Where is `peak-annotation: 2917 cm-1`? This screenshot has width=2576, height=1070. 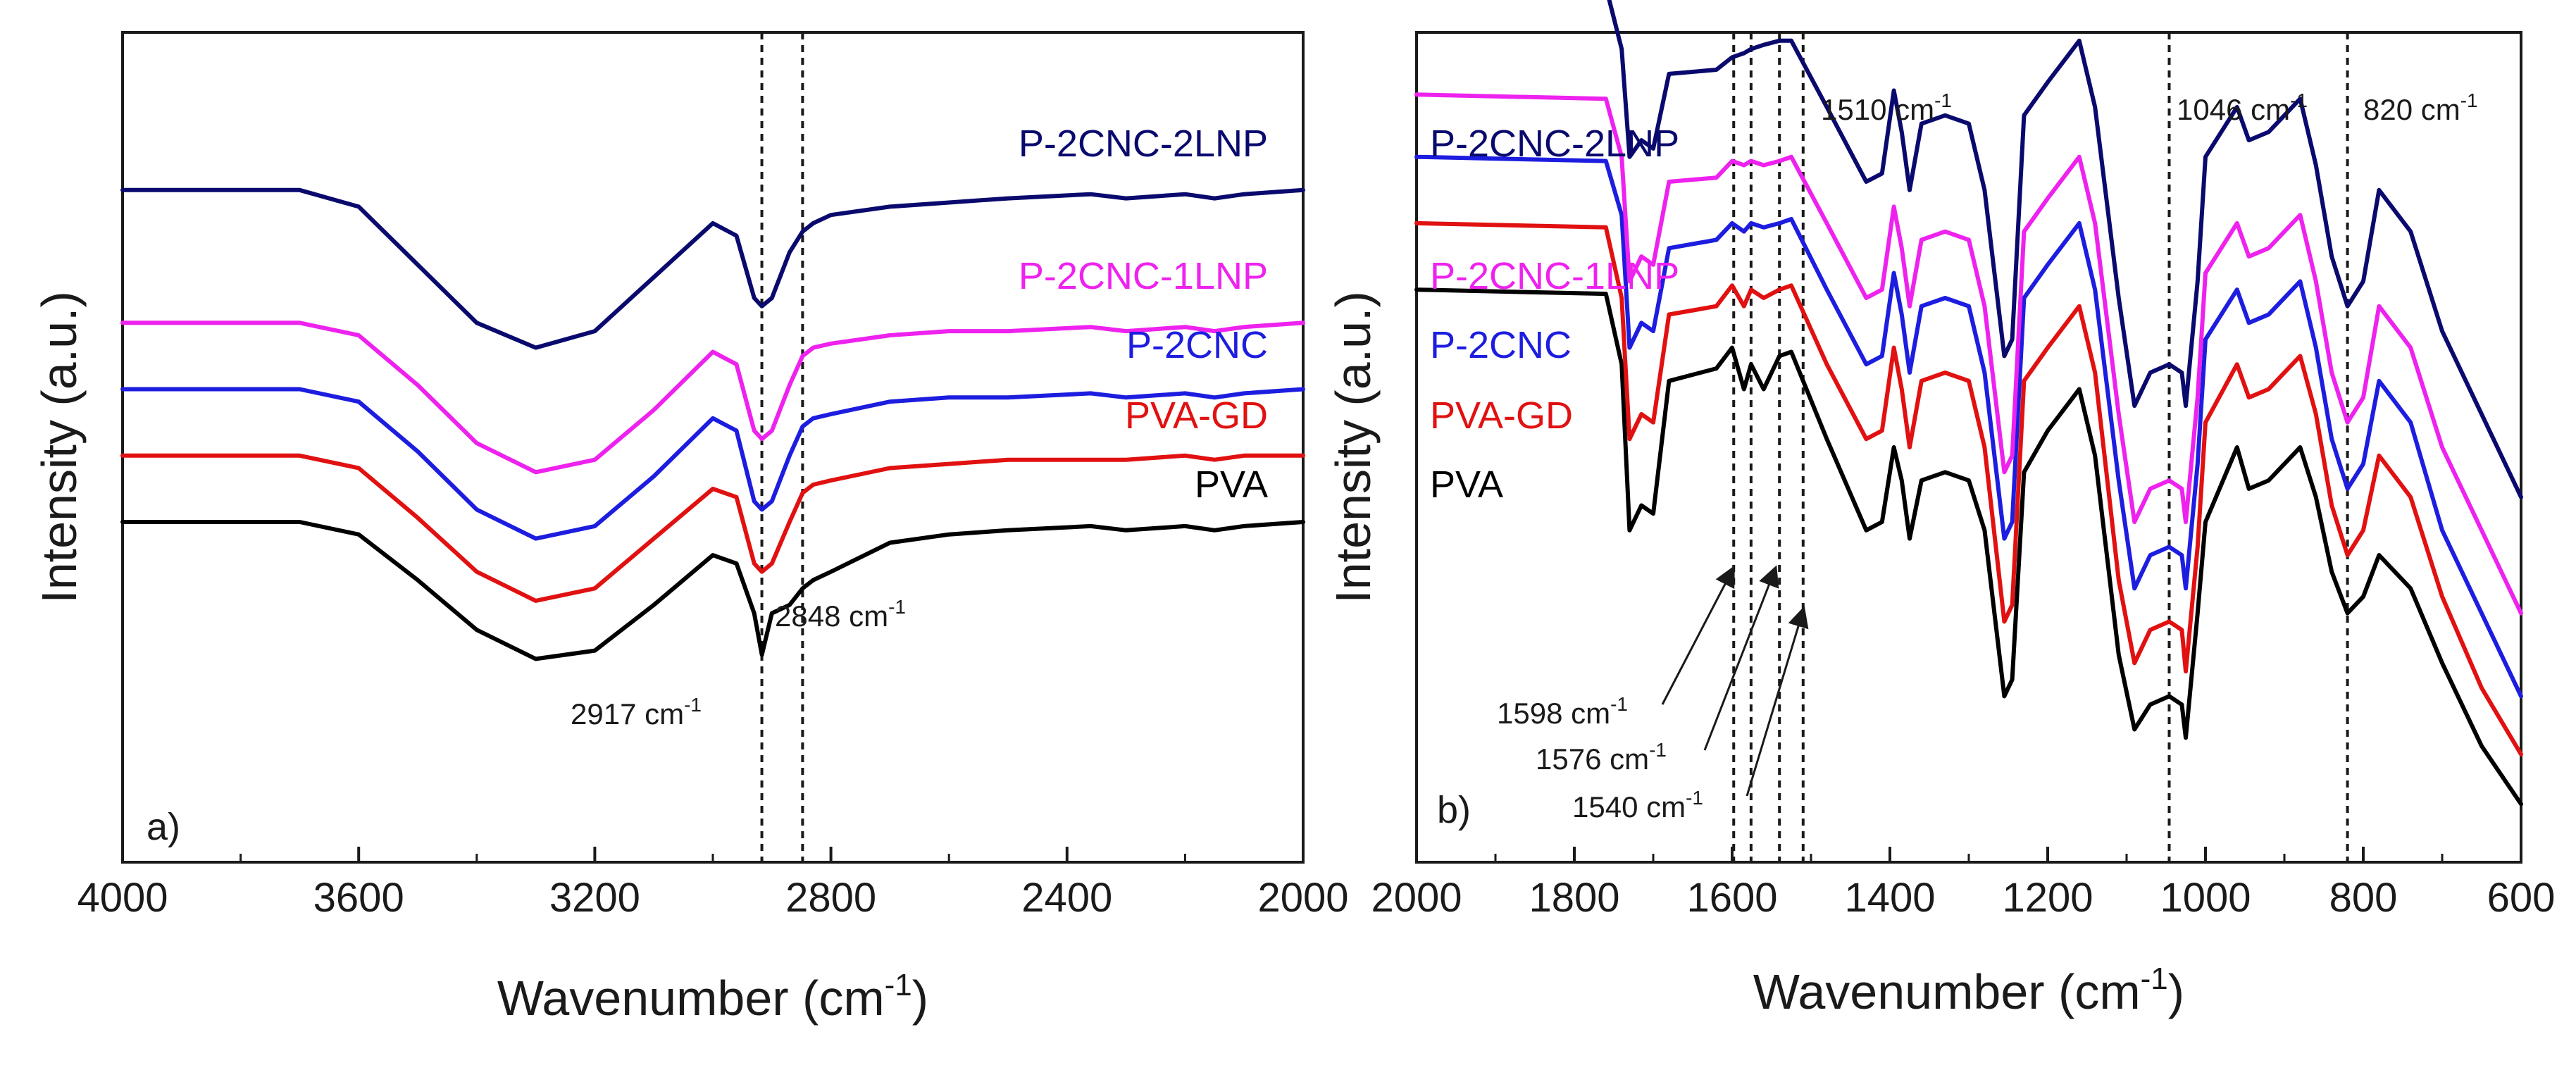 peak-annotation: 2917 cm-1 is located at coordinates (636, 712).